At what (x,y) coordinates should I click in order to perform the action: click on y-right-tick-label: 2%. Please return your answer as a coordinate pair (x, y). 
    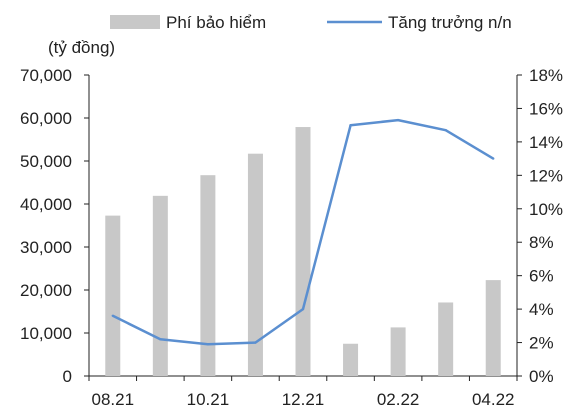
    Looking at the image, I should click on (541, 343).